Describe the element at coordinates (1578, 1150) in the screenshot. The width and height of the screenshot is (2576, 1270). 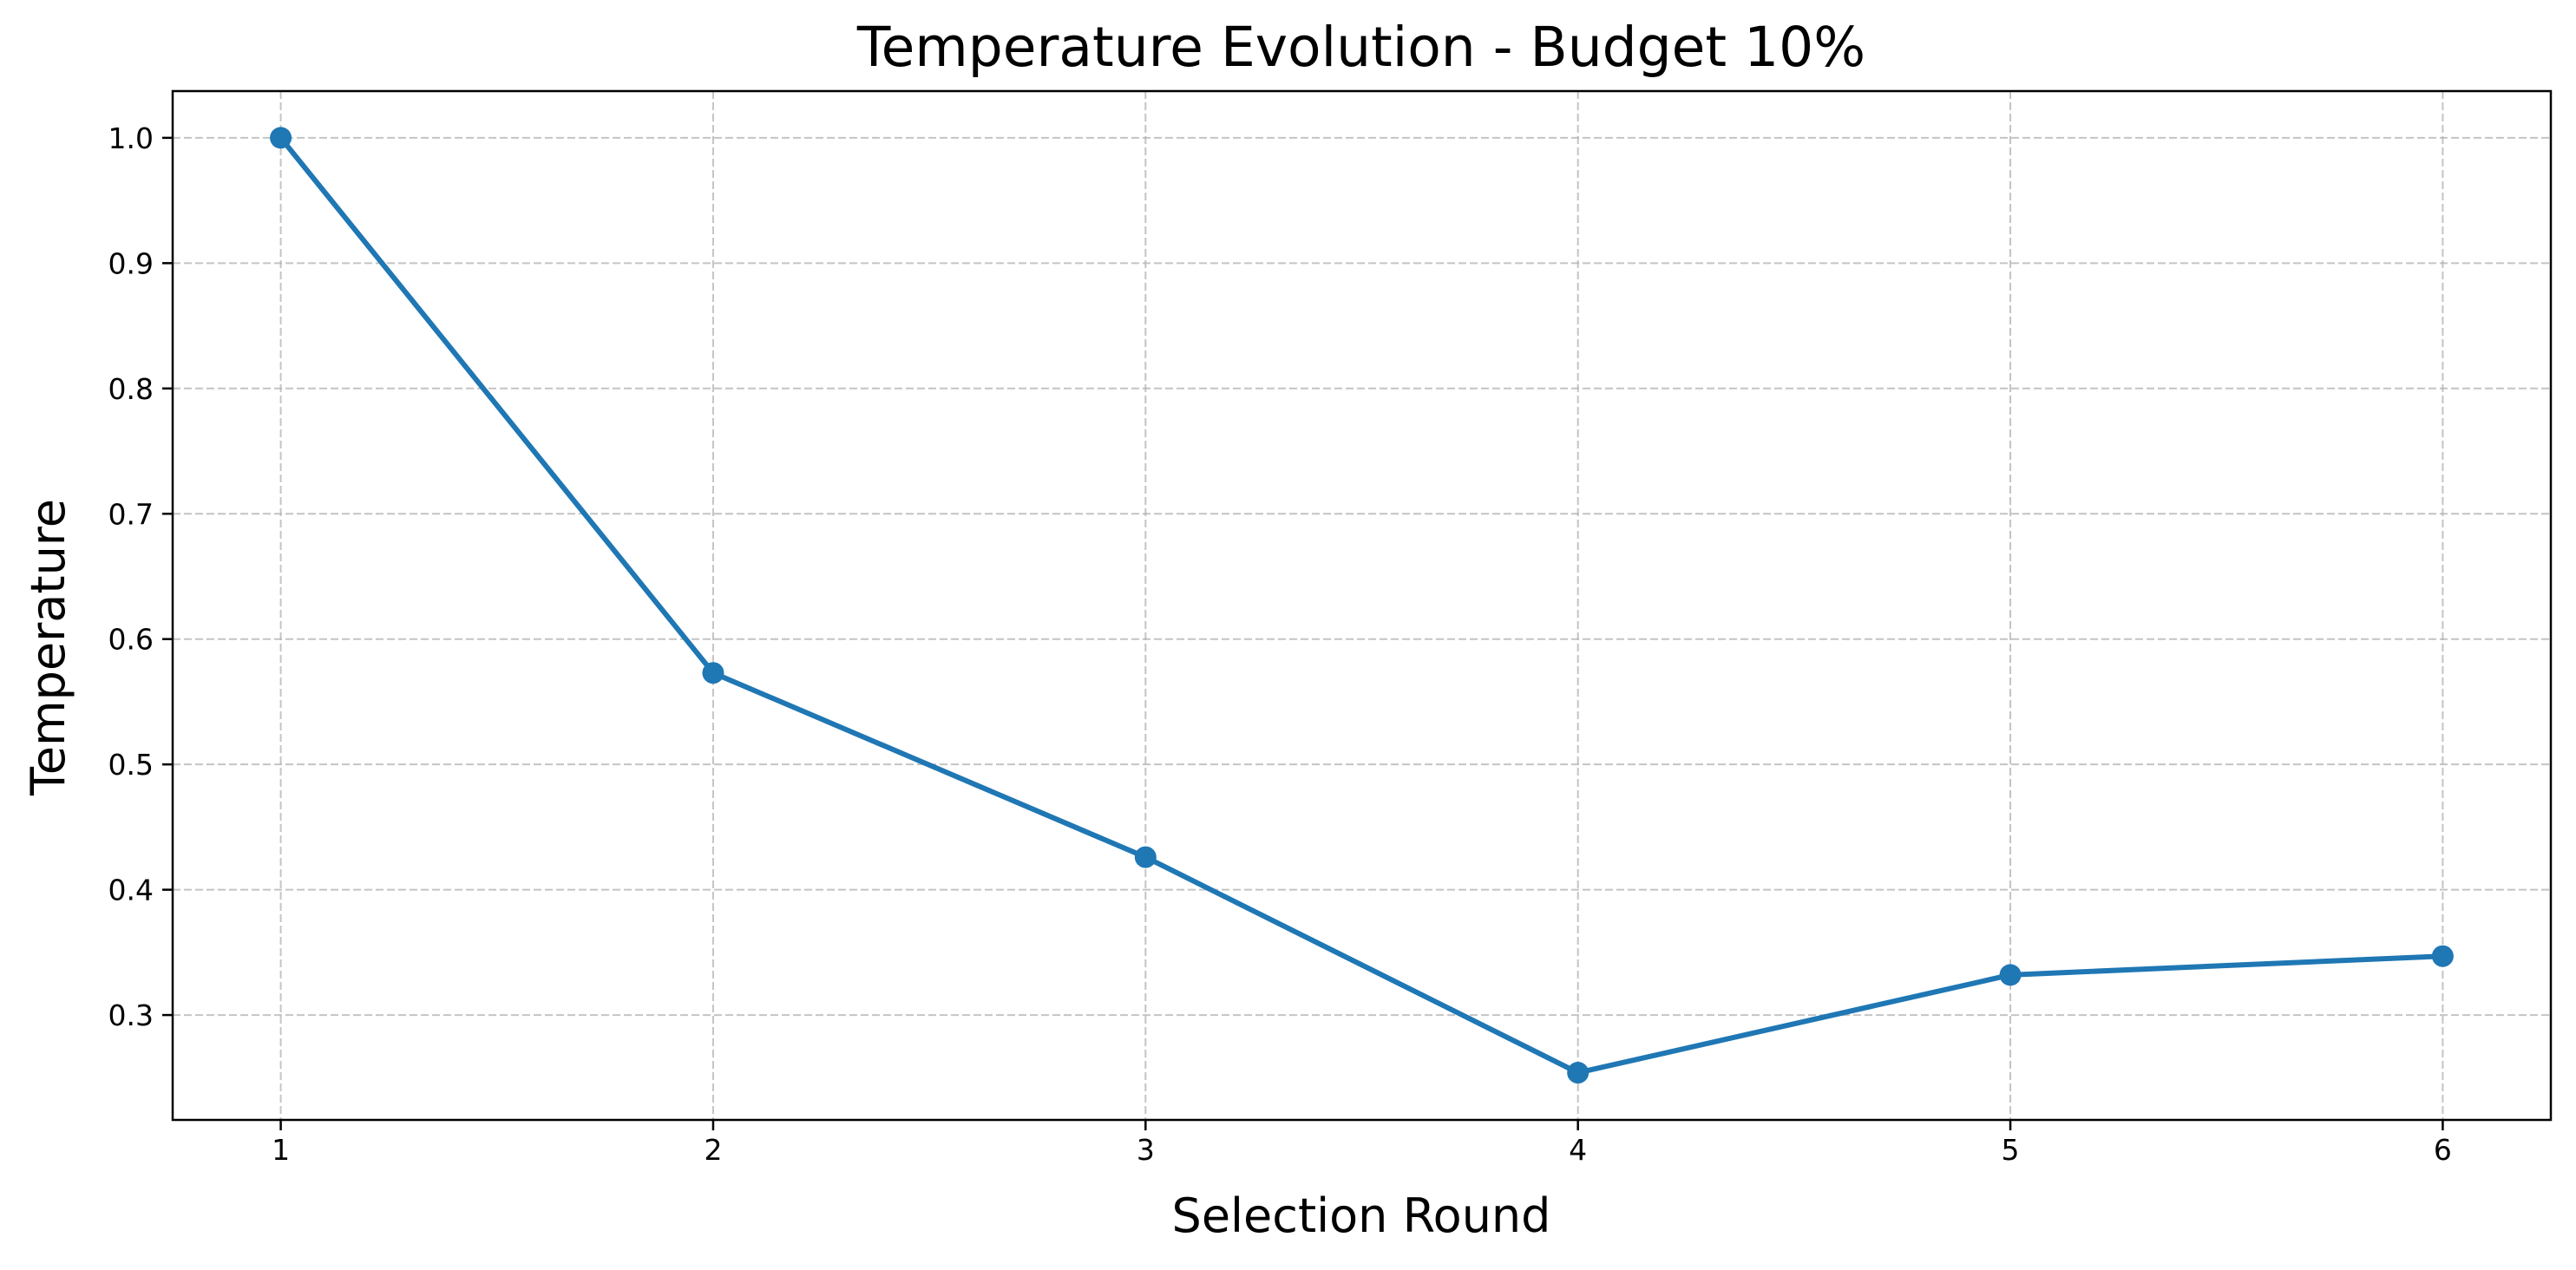
I see `x-tick-label: 4` at that location.